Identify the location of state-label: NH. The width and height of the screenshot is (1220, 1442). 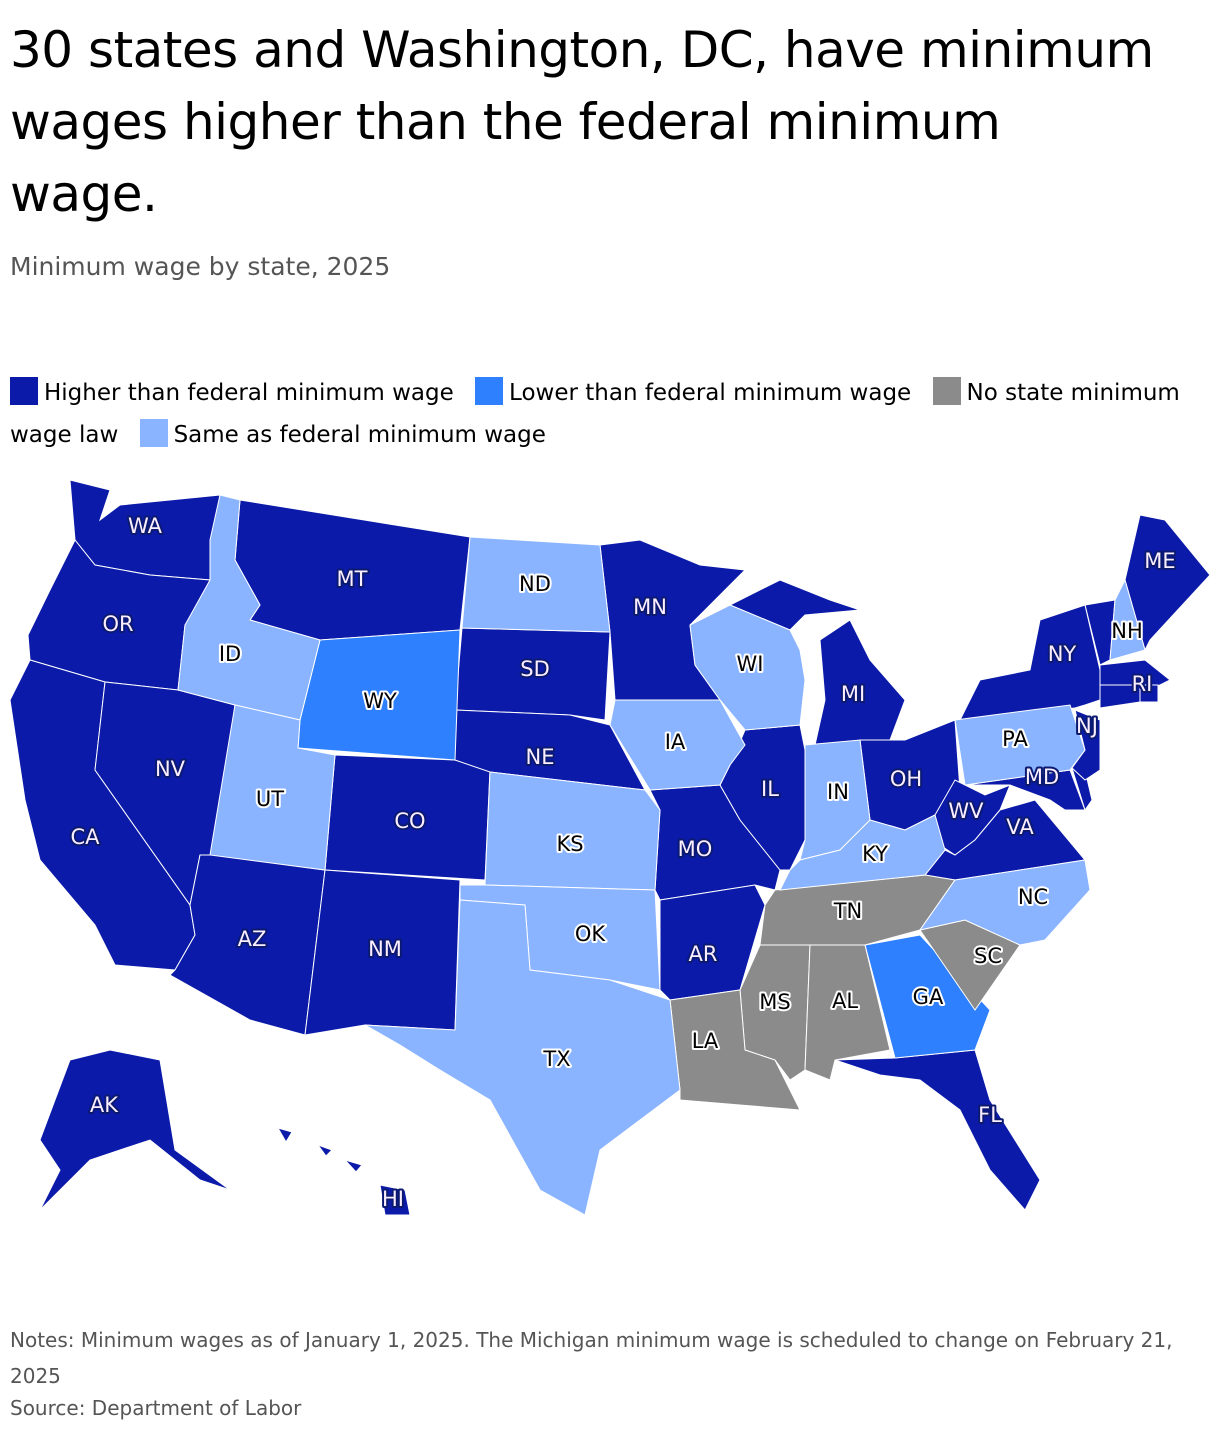
(1127, 631).